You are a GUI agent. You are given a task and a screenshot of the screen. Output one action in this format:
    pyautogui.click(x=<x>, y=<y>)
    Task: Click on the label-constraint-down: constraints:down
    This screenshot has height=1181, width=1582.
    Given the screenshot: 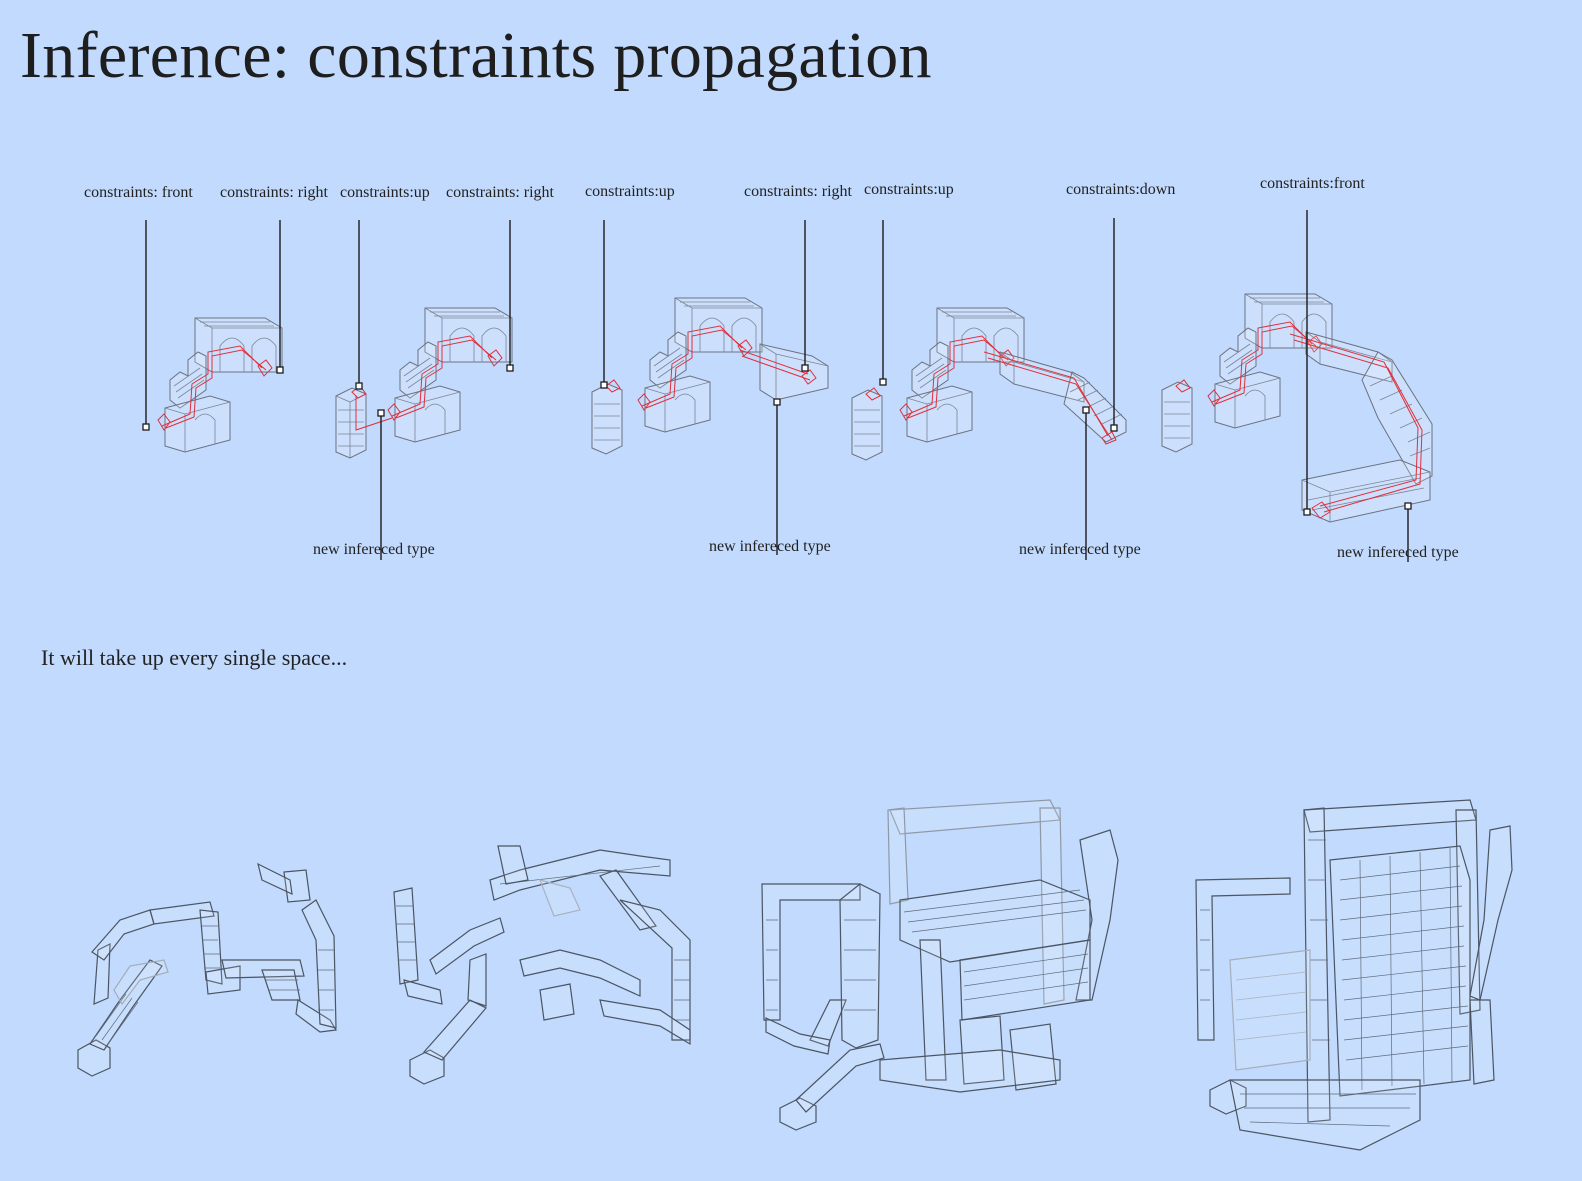 What is the action you would take?
    pyautogui.click(x=1121, y=189)
    